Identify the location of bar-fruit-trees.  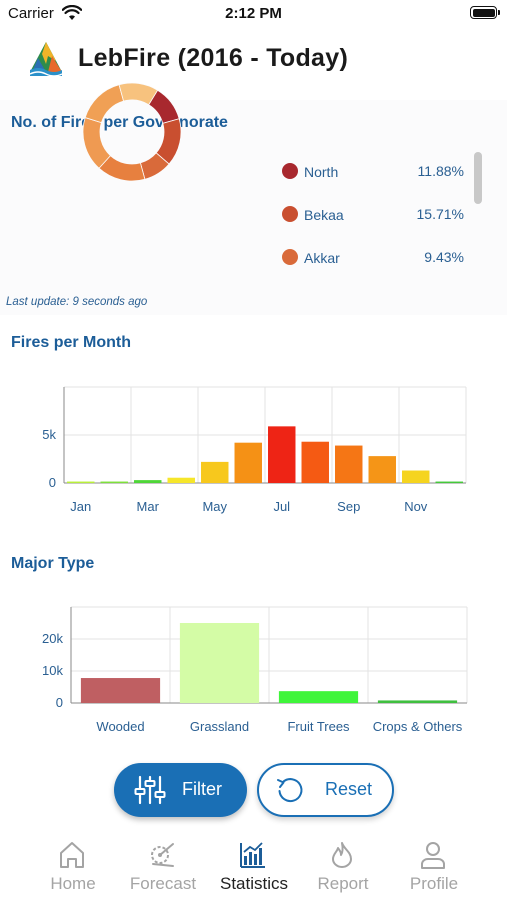
(318, 697).